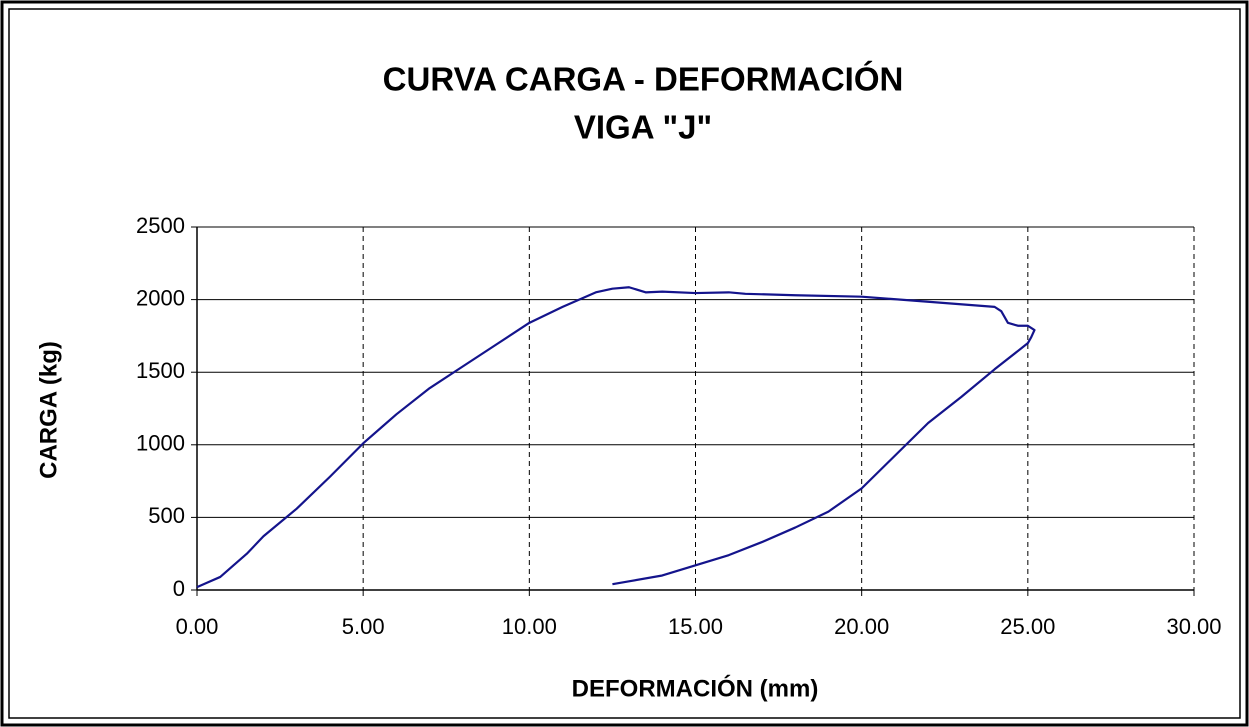 This screenshot has height=727, width=1249. What do you see at coordinates (643, 79) in the screenshot?
I see `chart-title: CURVA CARGA - DEFORMACIÓN` at bounding box center [643, 79].